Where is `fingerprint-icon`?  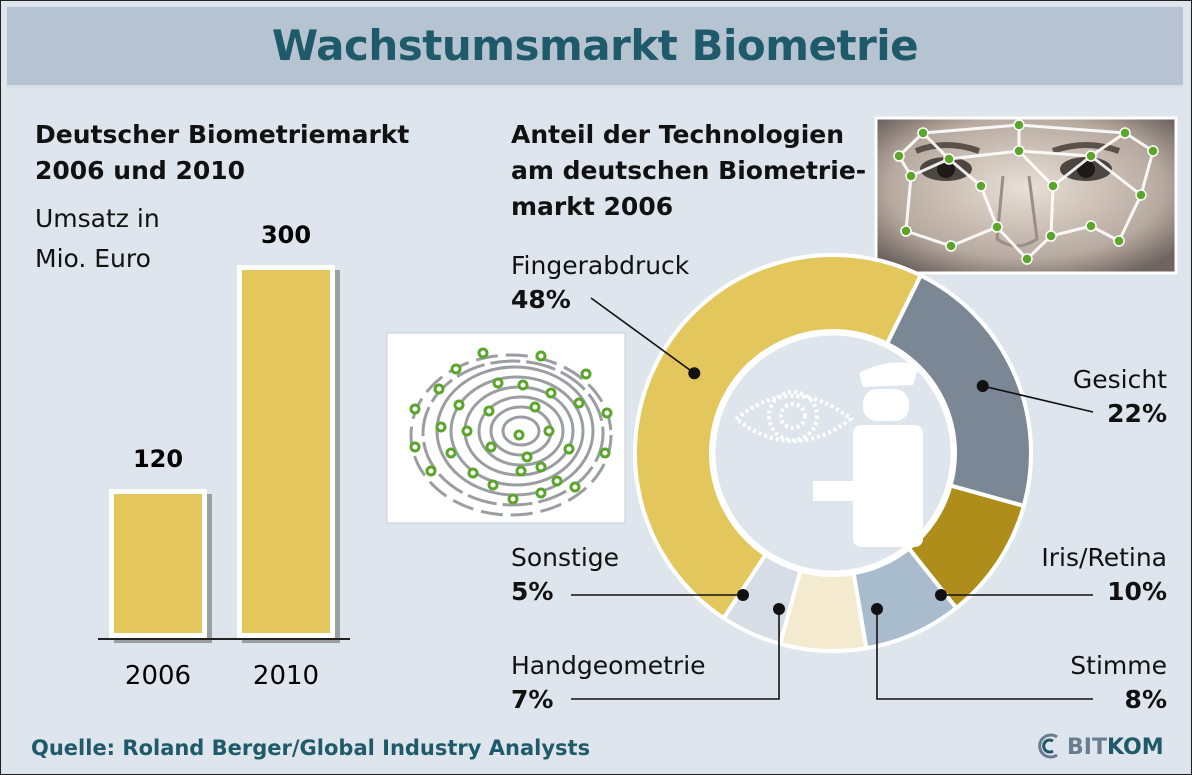 fingerprint-icon is located at coordinates (506, 428).